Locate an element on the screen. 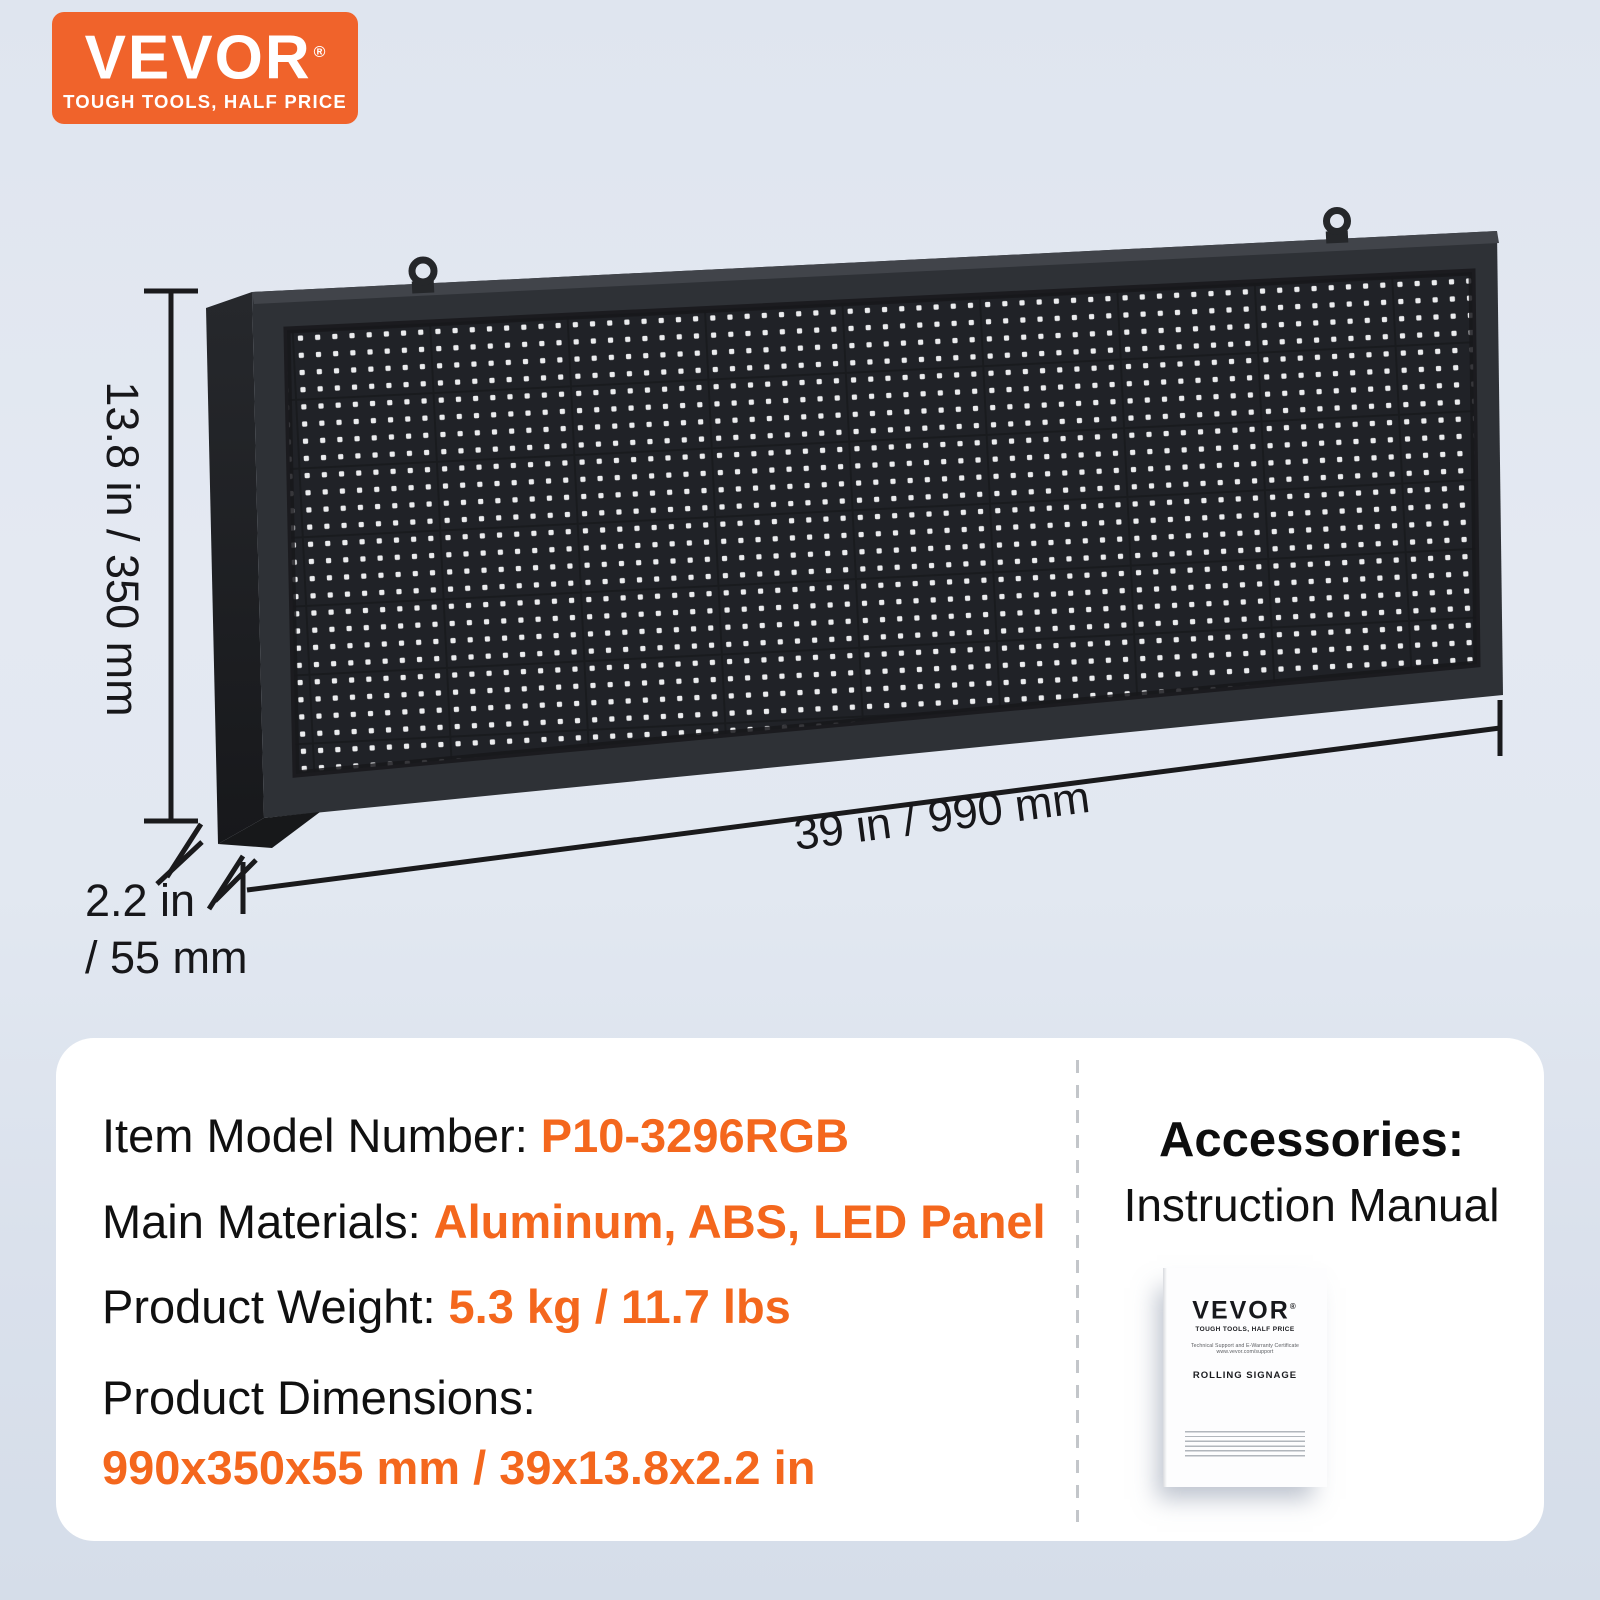 The width and height of the screenshot is (1600, 1600). manual-tagline: TOUGH TOOLS, HALF PRICE is located at coordinates (1245, 1330).